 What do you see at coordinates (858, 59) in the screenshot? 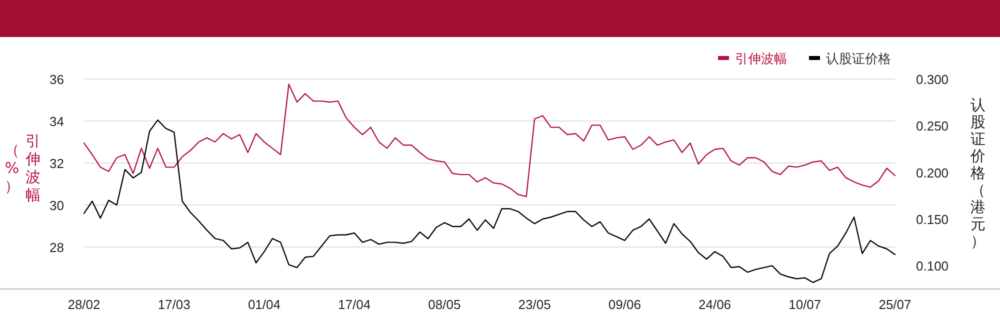
I see `legend-label: 认股证价格` at bounding box center [858, 59].